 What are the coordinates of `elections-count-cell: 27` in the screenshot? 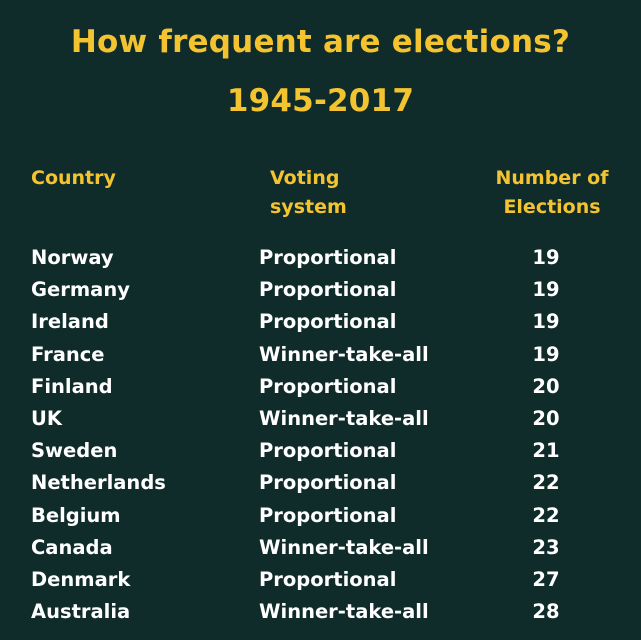 It's located at (546, 579).